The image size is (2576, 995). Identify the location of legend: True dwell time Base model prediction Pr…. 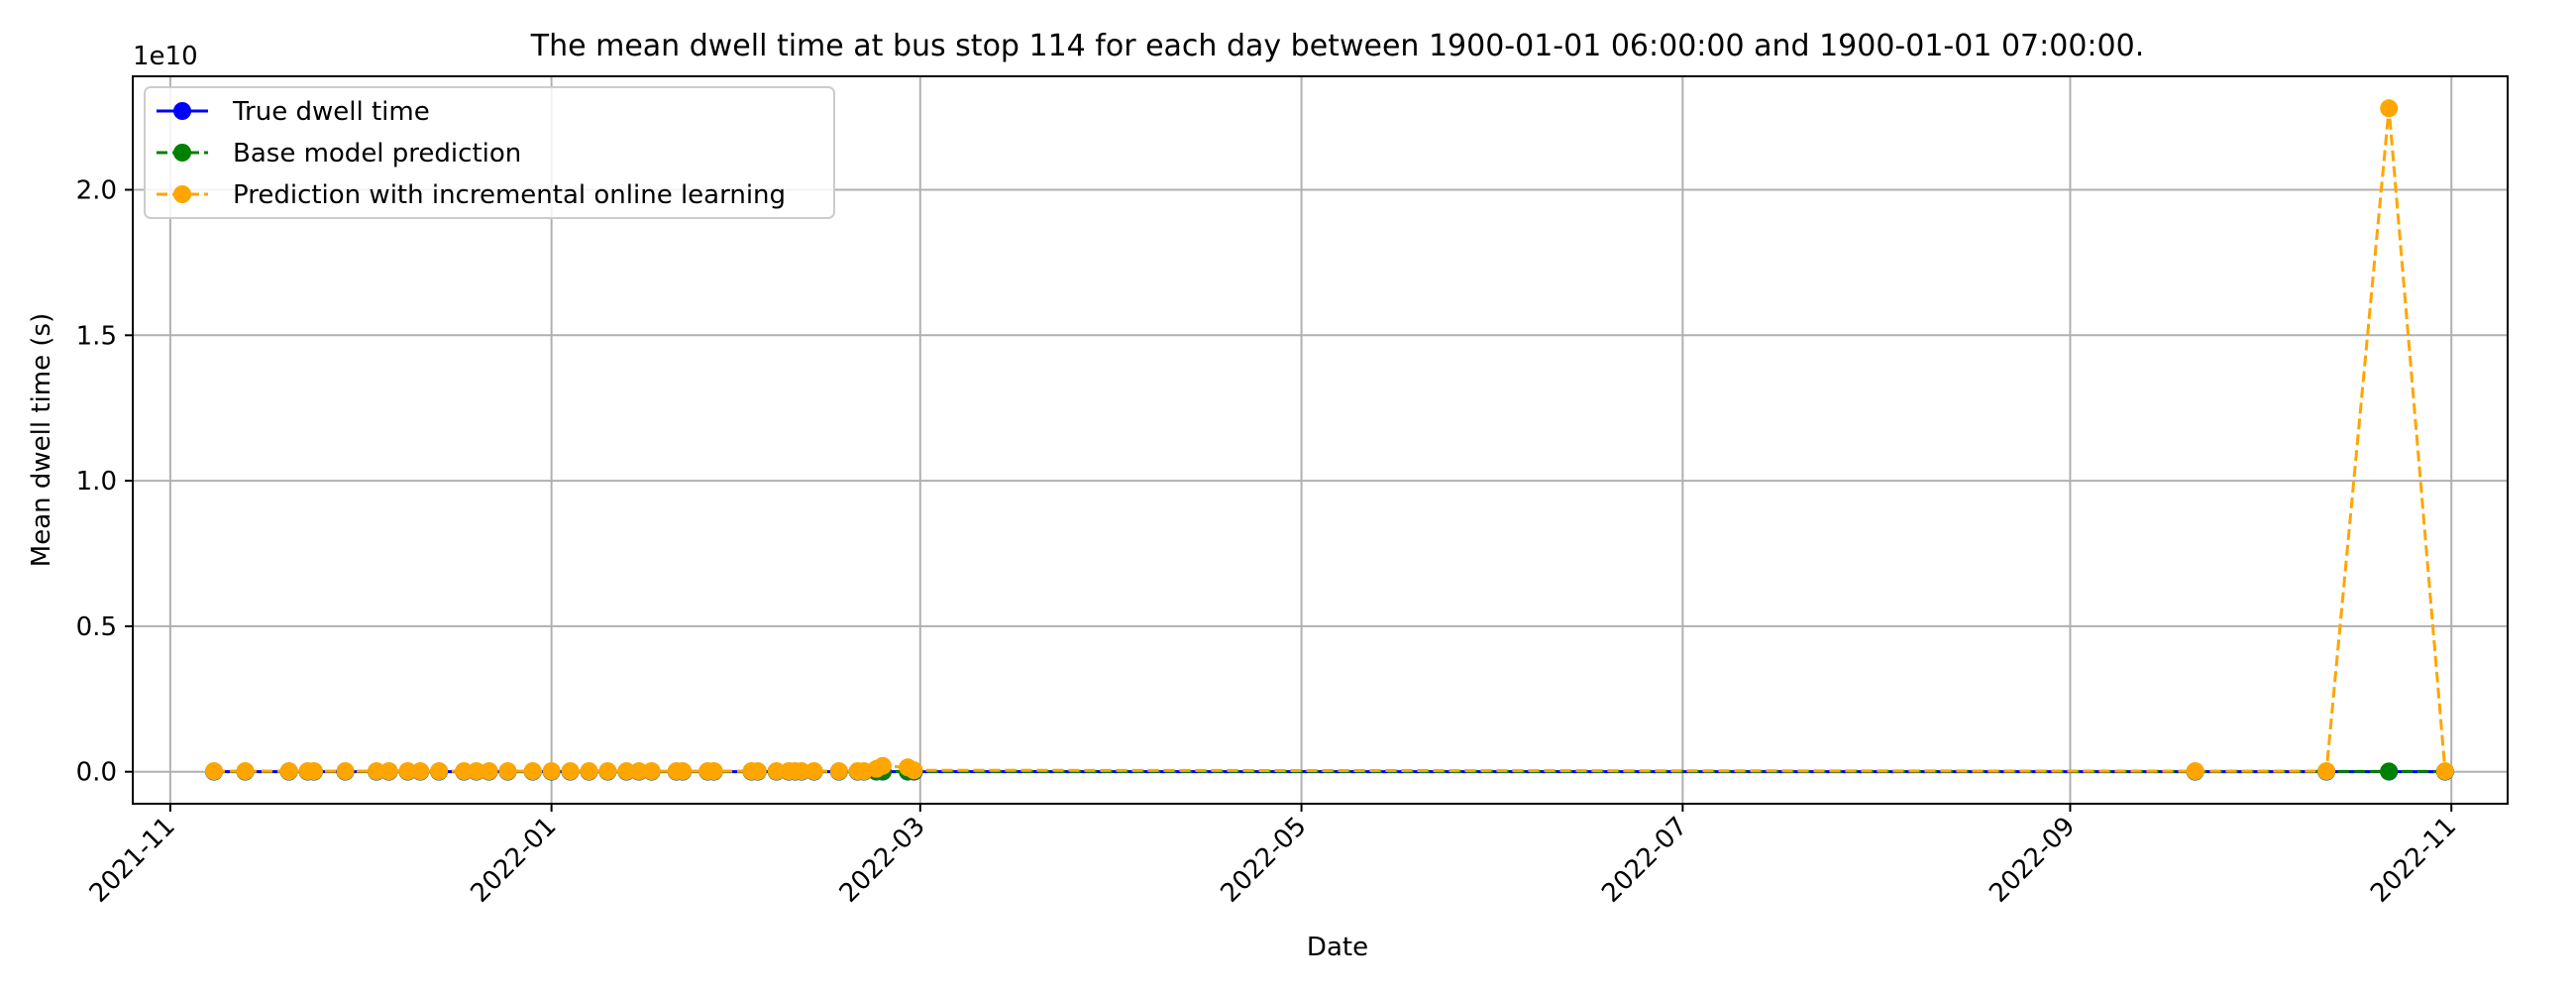
(490, 152).